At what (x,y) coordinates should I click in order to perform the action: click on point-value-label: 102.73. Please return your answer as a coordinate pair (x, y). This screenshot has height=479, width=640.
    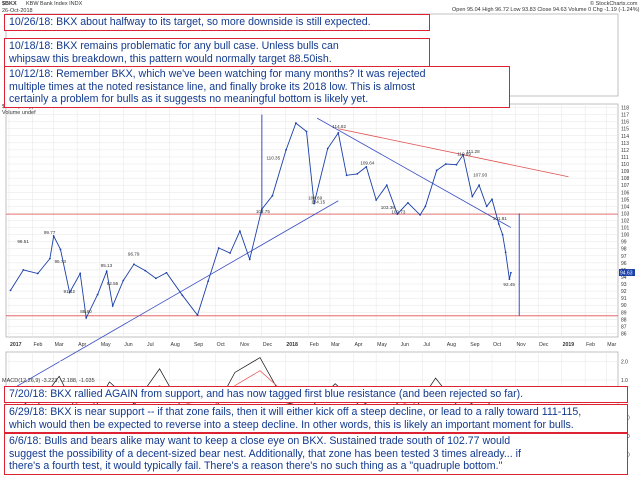
    Looking at the image, I should click on (398, 211).